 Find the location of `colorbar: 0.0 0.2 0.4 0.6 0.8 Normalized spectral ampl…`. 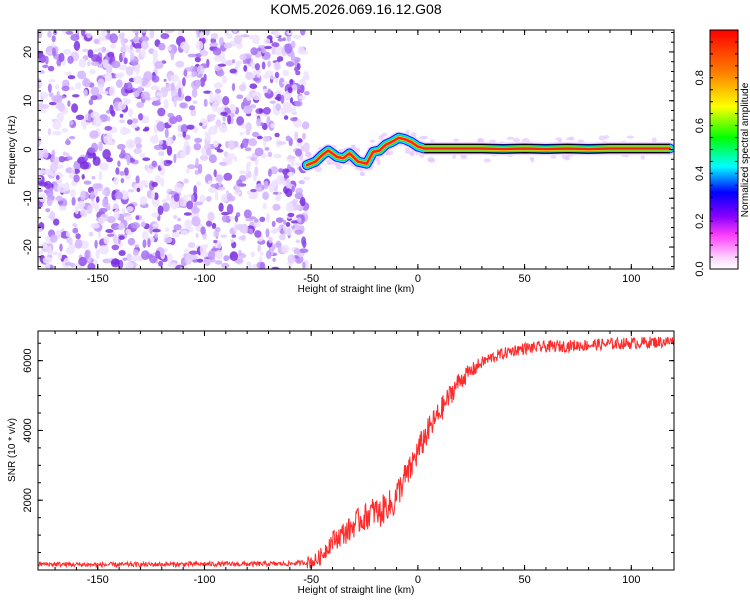

colorbar: 0.0 0.2 0.4 0.6 0.8 Normalized spectral ampl… is located at coordinates (722, 153).